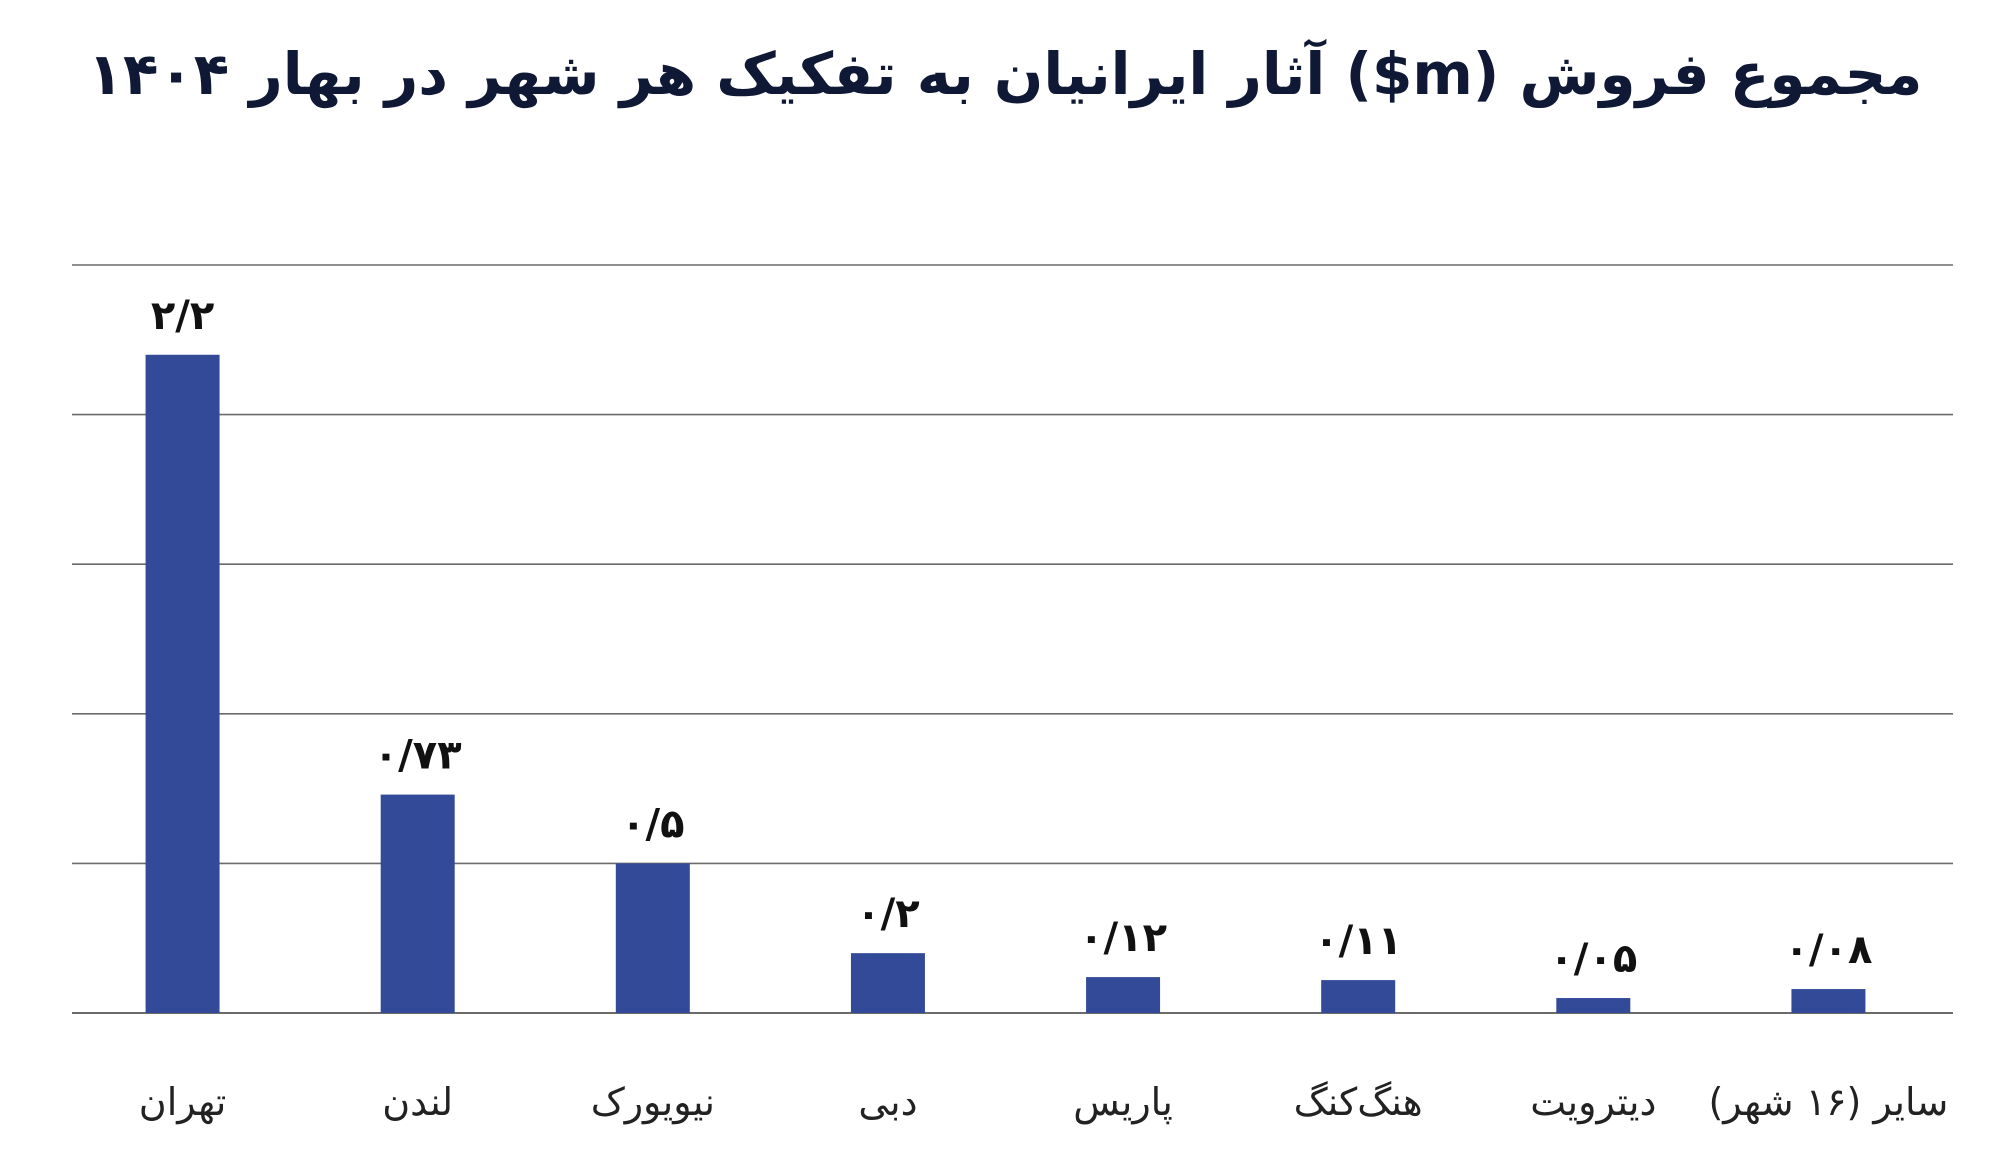  I want to click on category-label: هنگ‌کنگ, so click(1358, 1102).